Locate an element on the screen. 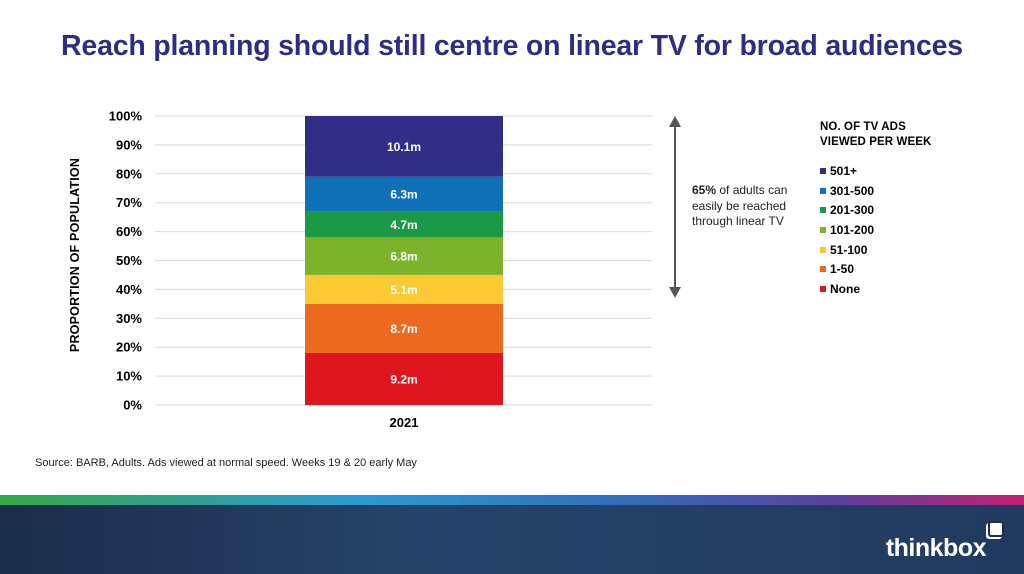 Image resolution: width=1024 pixels, height=574 pixels. bar-data-label: 9.2m is located at coordinates (403, 379).